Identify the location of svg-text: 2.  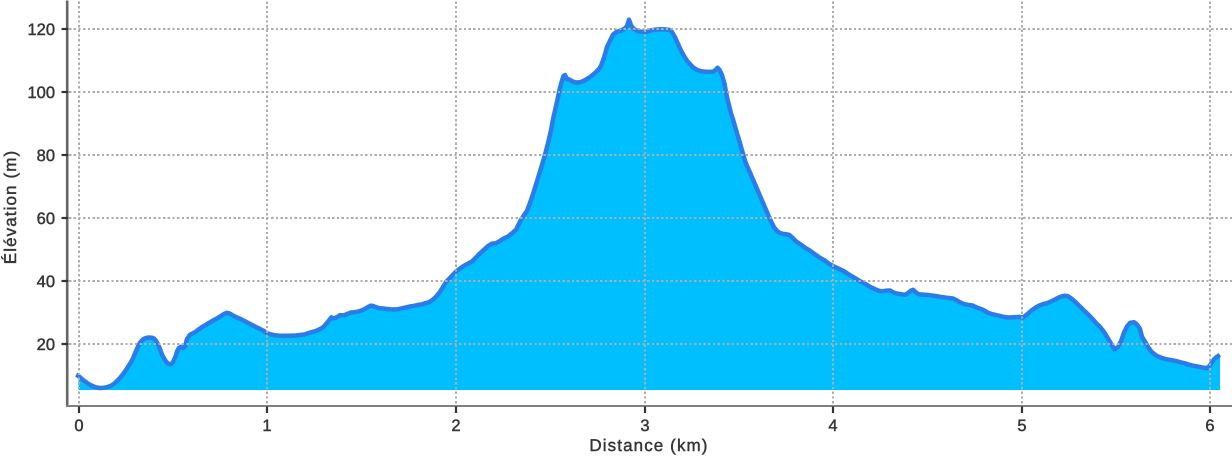
(455, 426).